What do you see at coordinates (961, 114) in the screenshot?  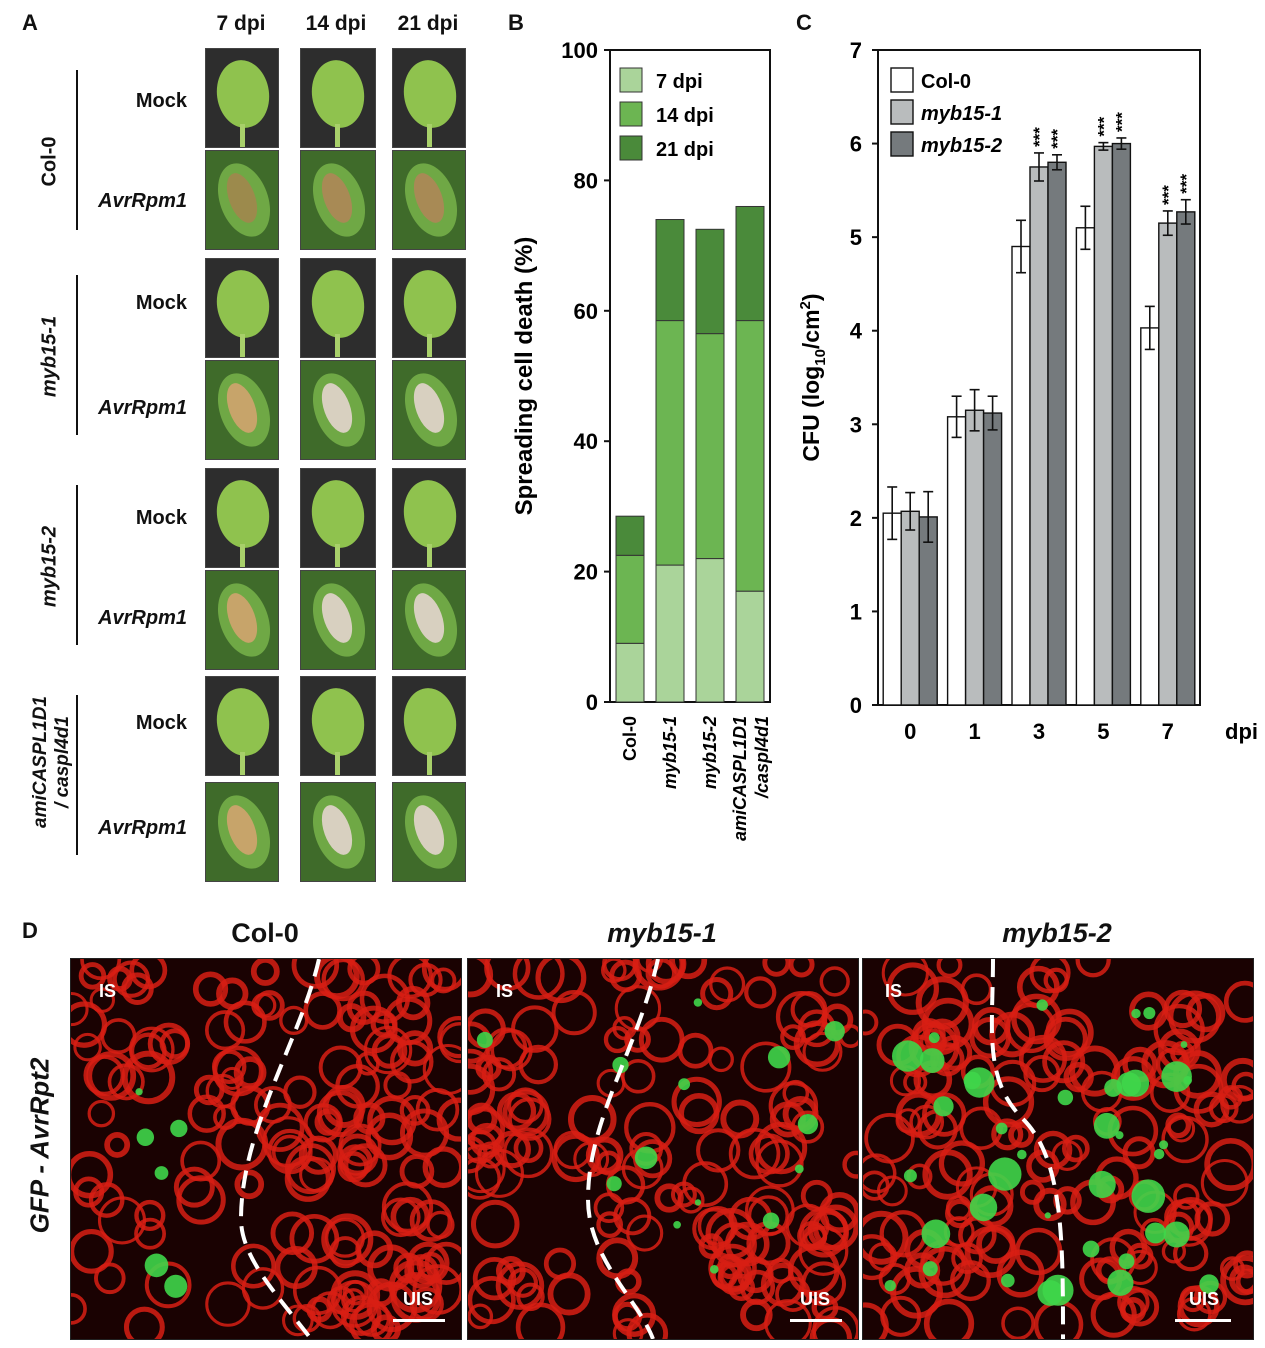 I see `legend-label: myb15-1` at bounding box center [961, 114].